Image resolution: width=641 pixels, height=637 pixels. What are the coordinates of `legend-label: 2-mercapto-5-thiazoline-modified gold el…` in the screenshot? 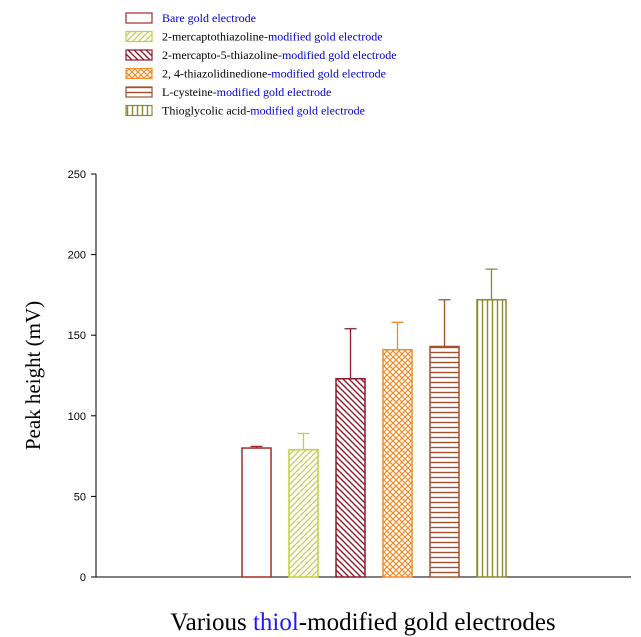 It's located at (279, 55).